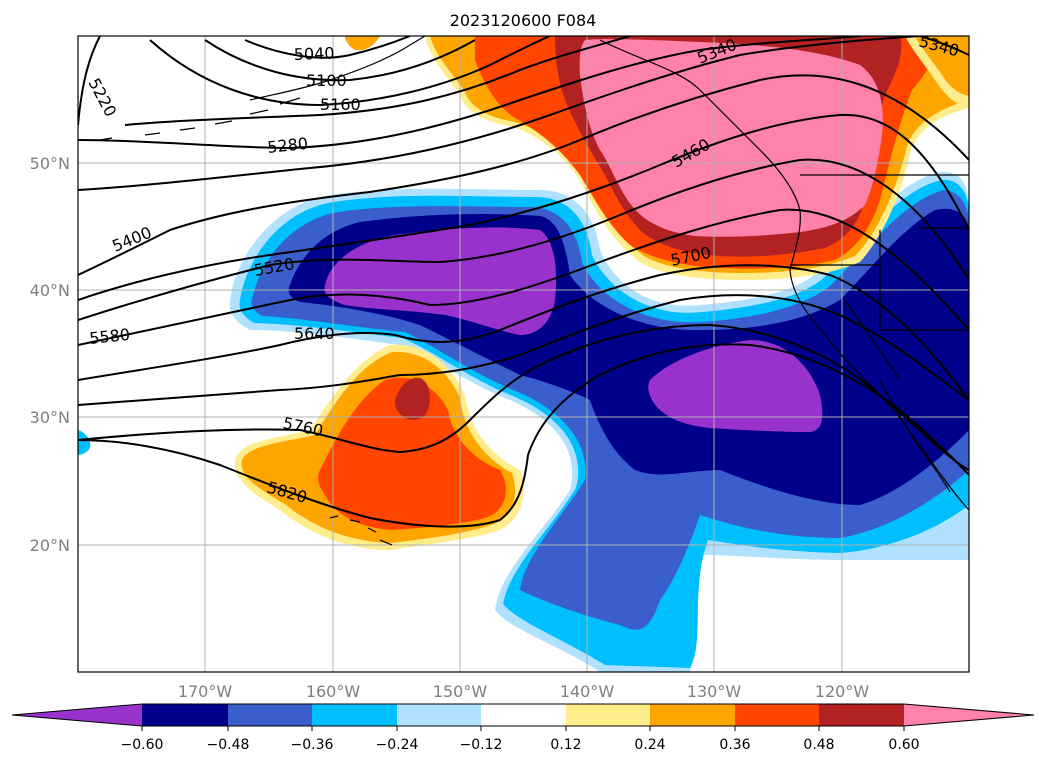 The width and height of the screenshot is (1047, 765). What do you see at coordinates (84, 442) in the screenshot?
I see `shade-sky-blue-west-edge` at bounding box center [84, 442].